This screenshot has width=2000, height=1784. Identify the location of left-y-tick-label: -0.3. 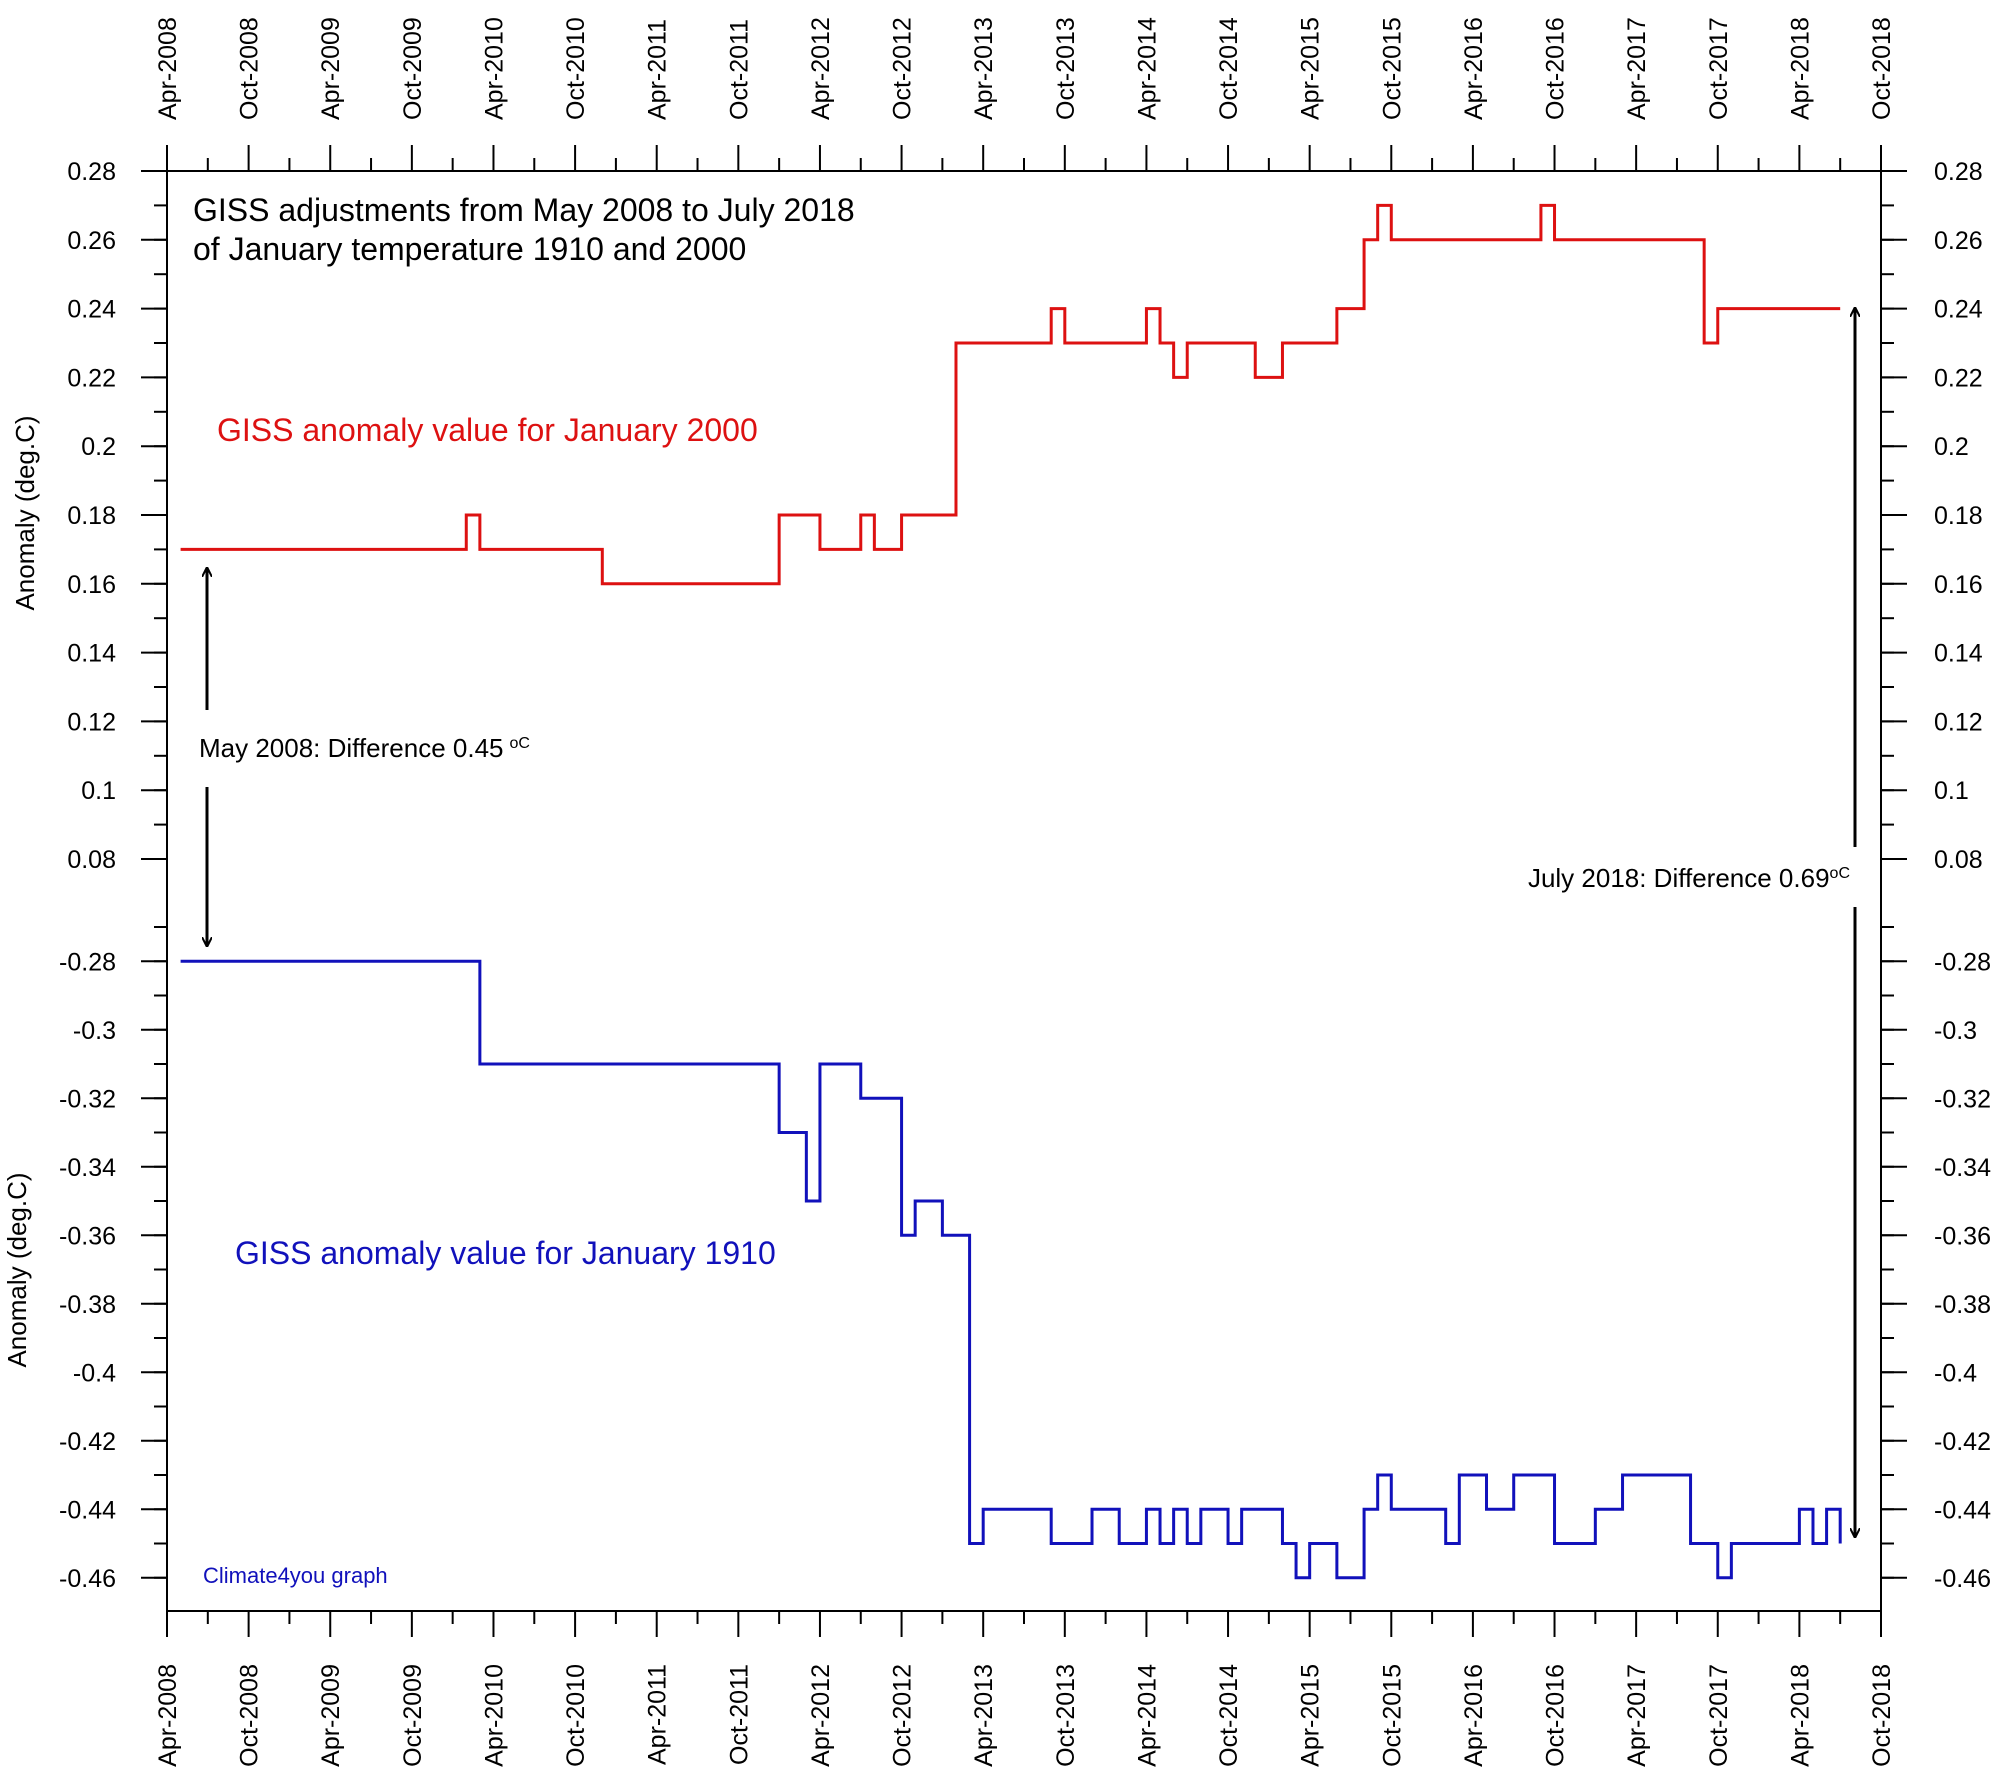
(94, 1031).